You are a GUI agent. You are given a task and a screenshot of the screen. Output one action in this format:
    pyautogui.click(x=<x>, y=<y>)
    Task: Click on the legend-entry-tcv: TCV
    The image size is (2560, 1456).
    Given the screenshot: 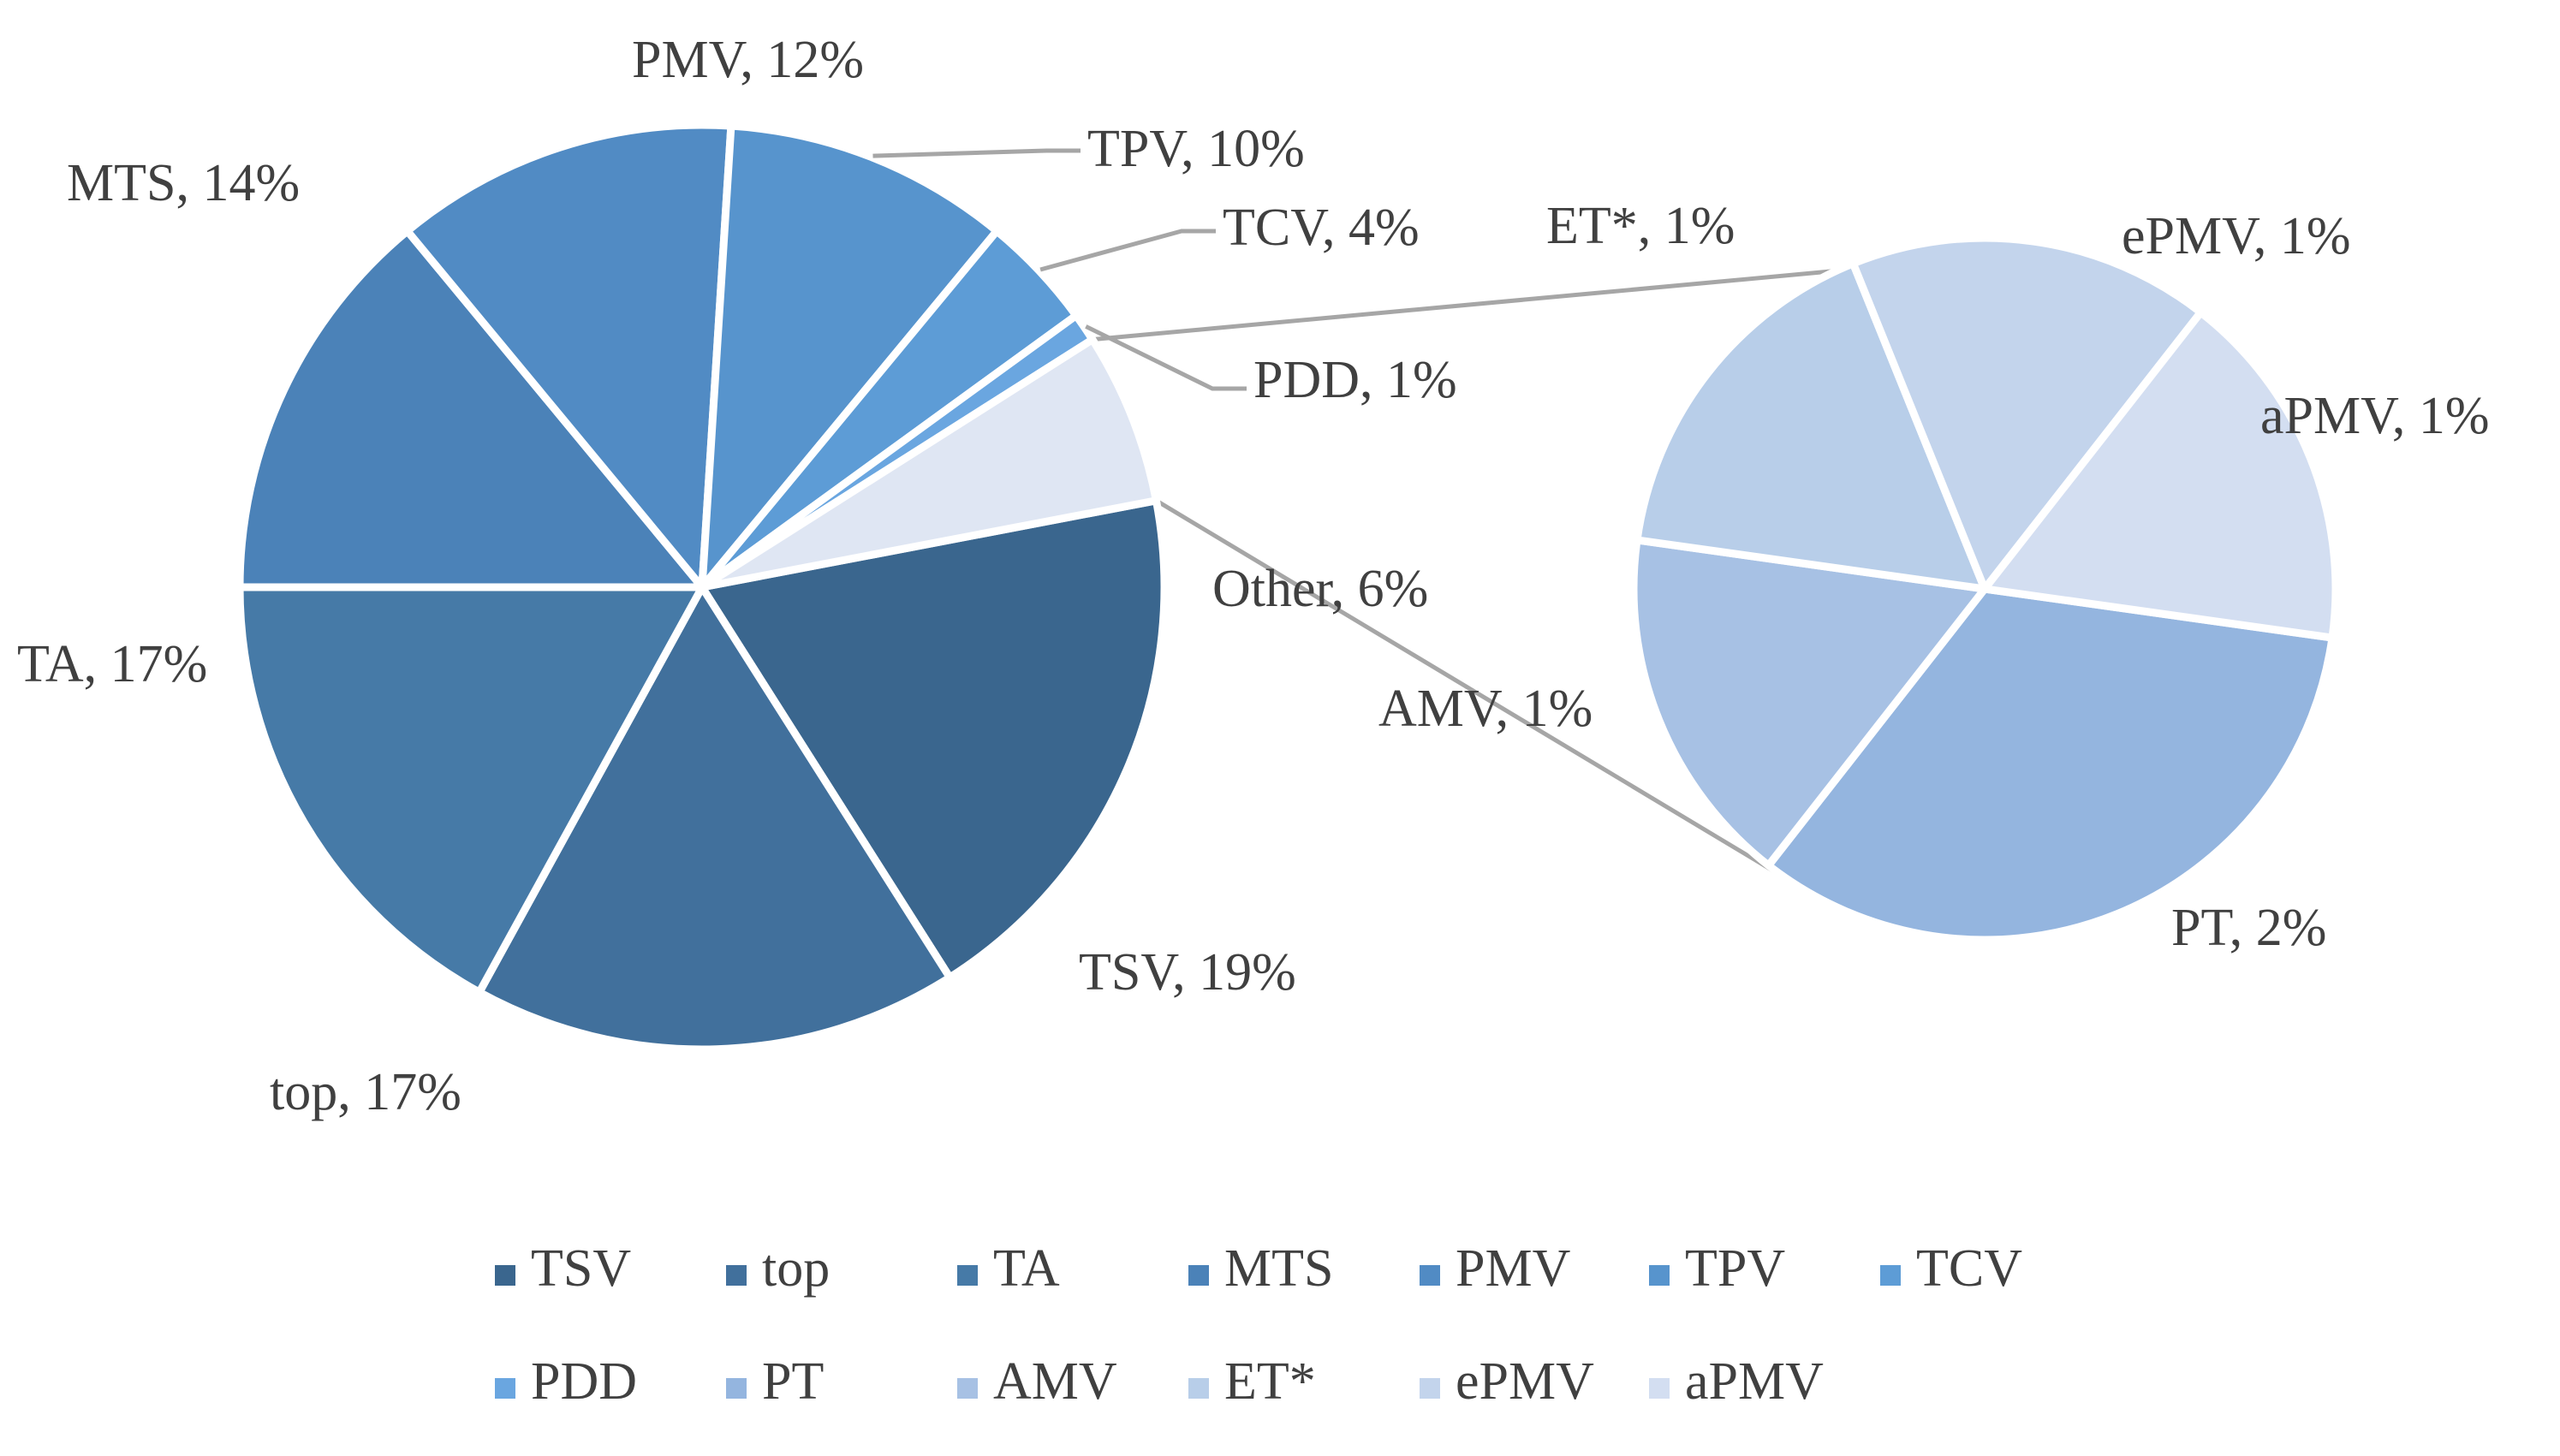 What is the action you would take?
    pyautogui.click(x=1951, y=1268)
    